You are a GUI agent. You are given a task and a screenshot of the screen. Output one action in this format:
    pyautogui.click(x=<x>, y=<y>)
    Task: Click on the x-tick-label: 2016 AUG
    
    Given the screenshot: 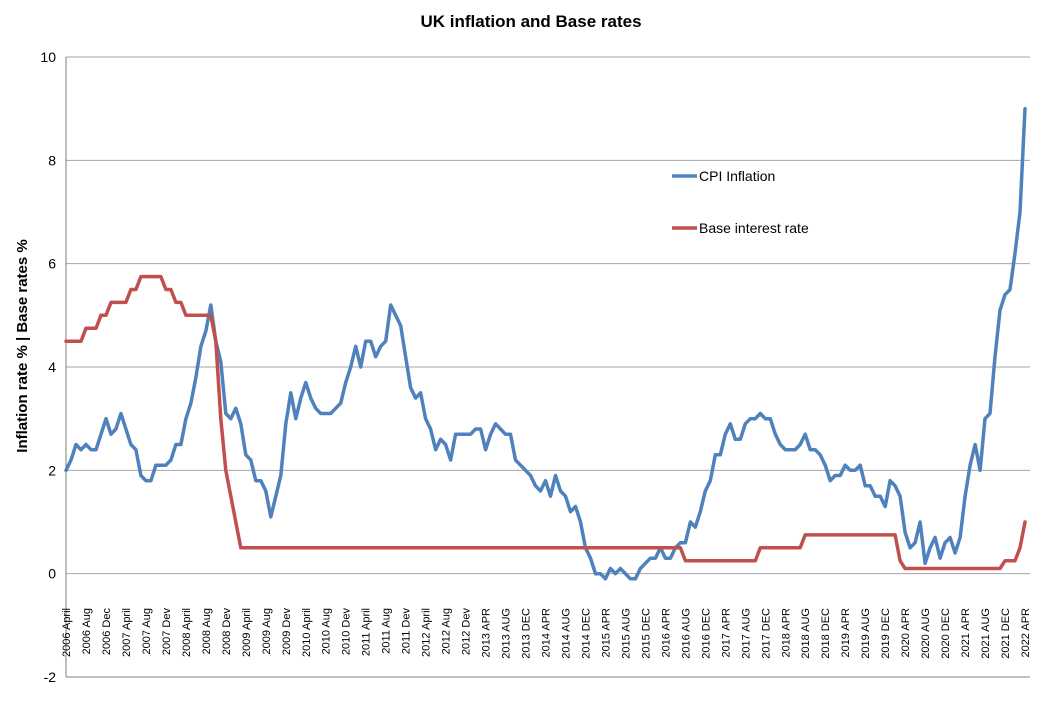 What is the action you would take?
    pyautogui.click(x=686, y=633)
    